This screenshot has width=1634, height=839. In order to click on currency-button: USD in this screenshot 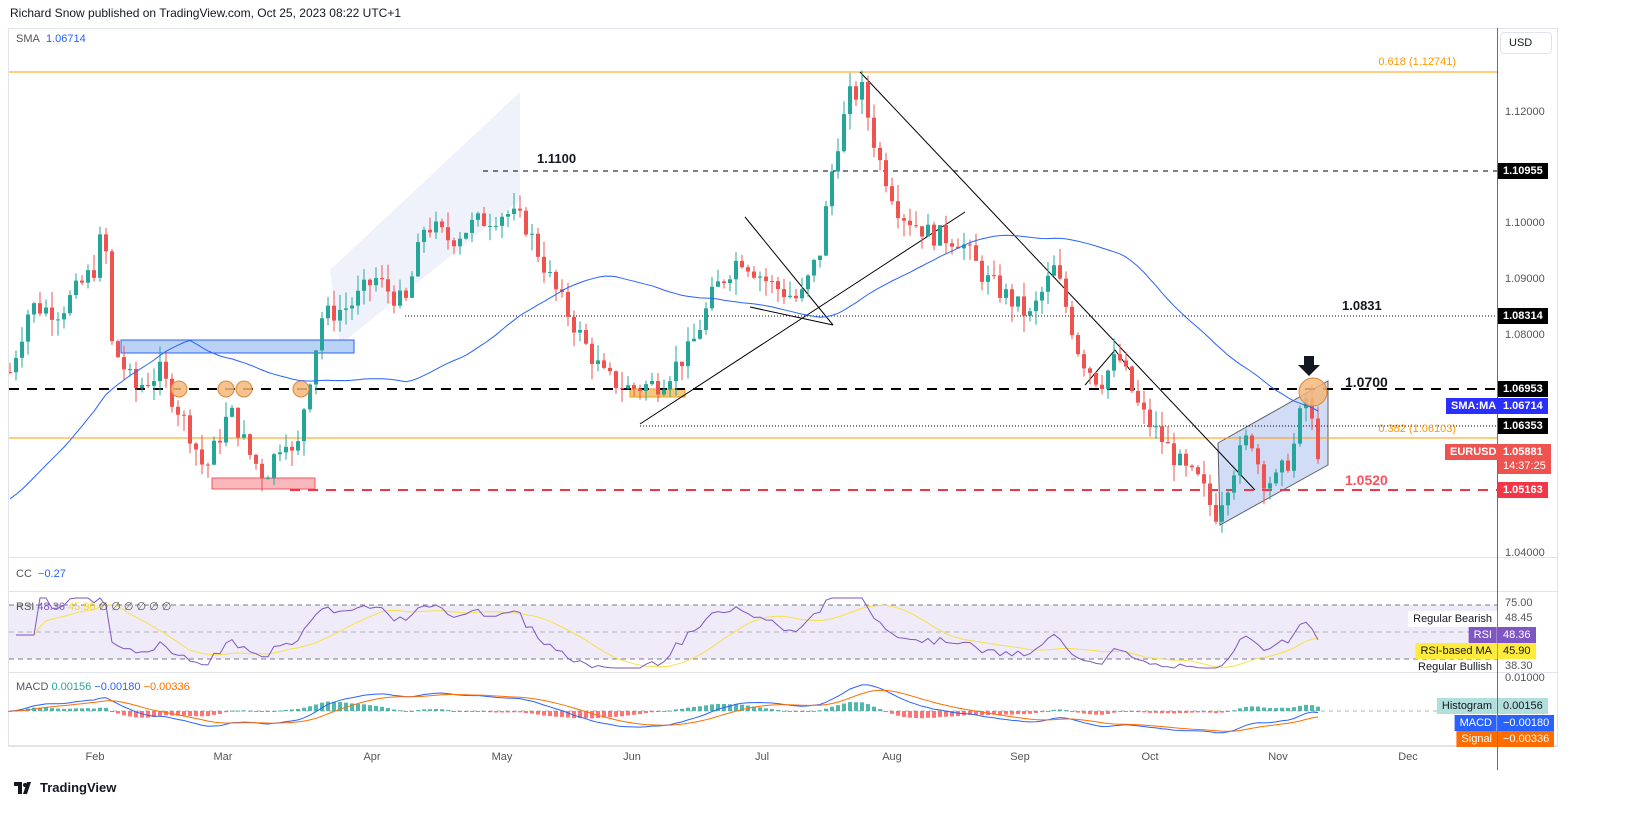, I will do `click(1526, 43)`.